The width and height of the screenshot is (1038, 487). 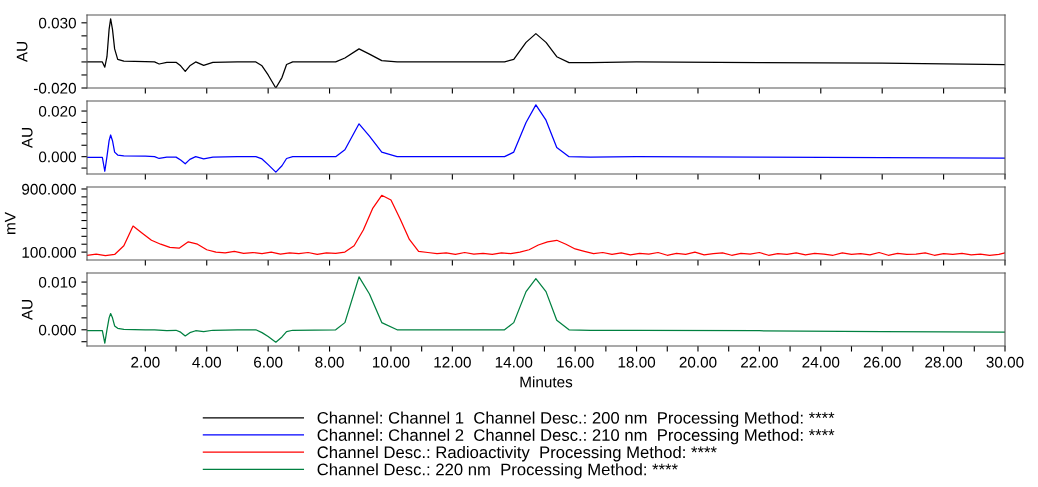 What do you see at coordinates (517, 453) in the screenshot?
I see `text: Channel Desc.: Radioactivity Processing Method: ****` at bounding box center [517, 453].